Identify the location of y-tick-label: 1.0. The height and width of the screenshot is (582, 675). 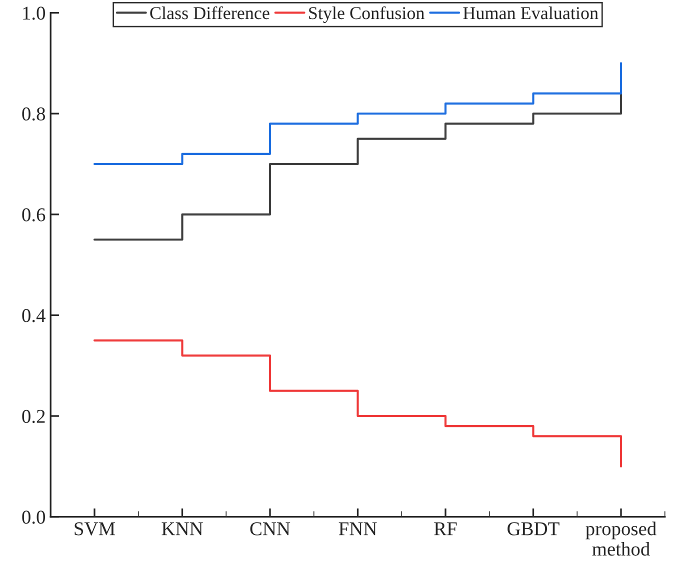
(34, 13).